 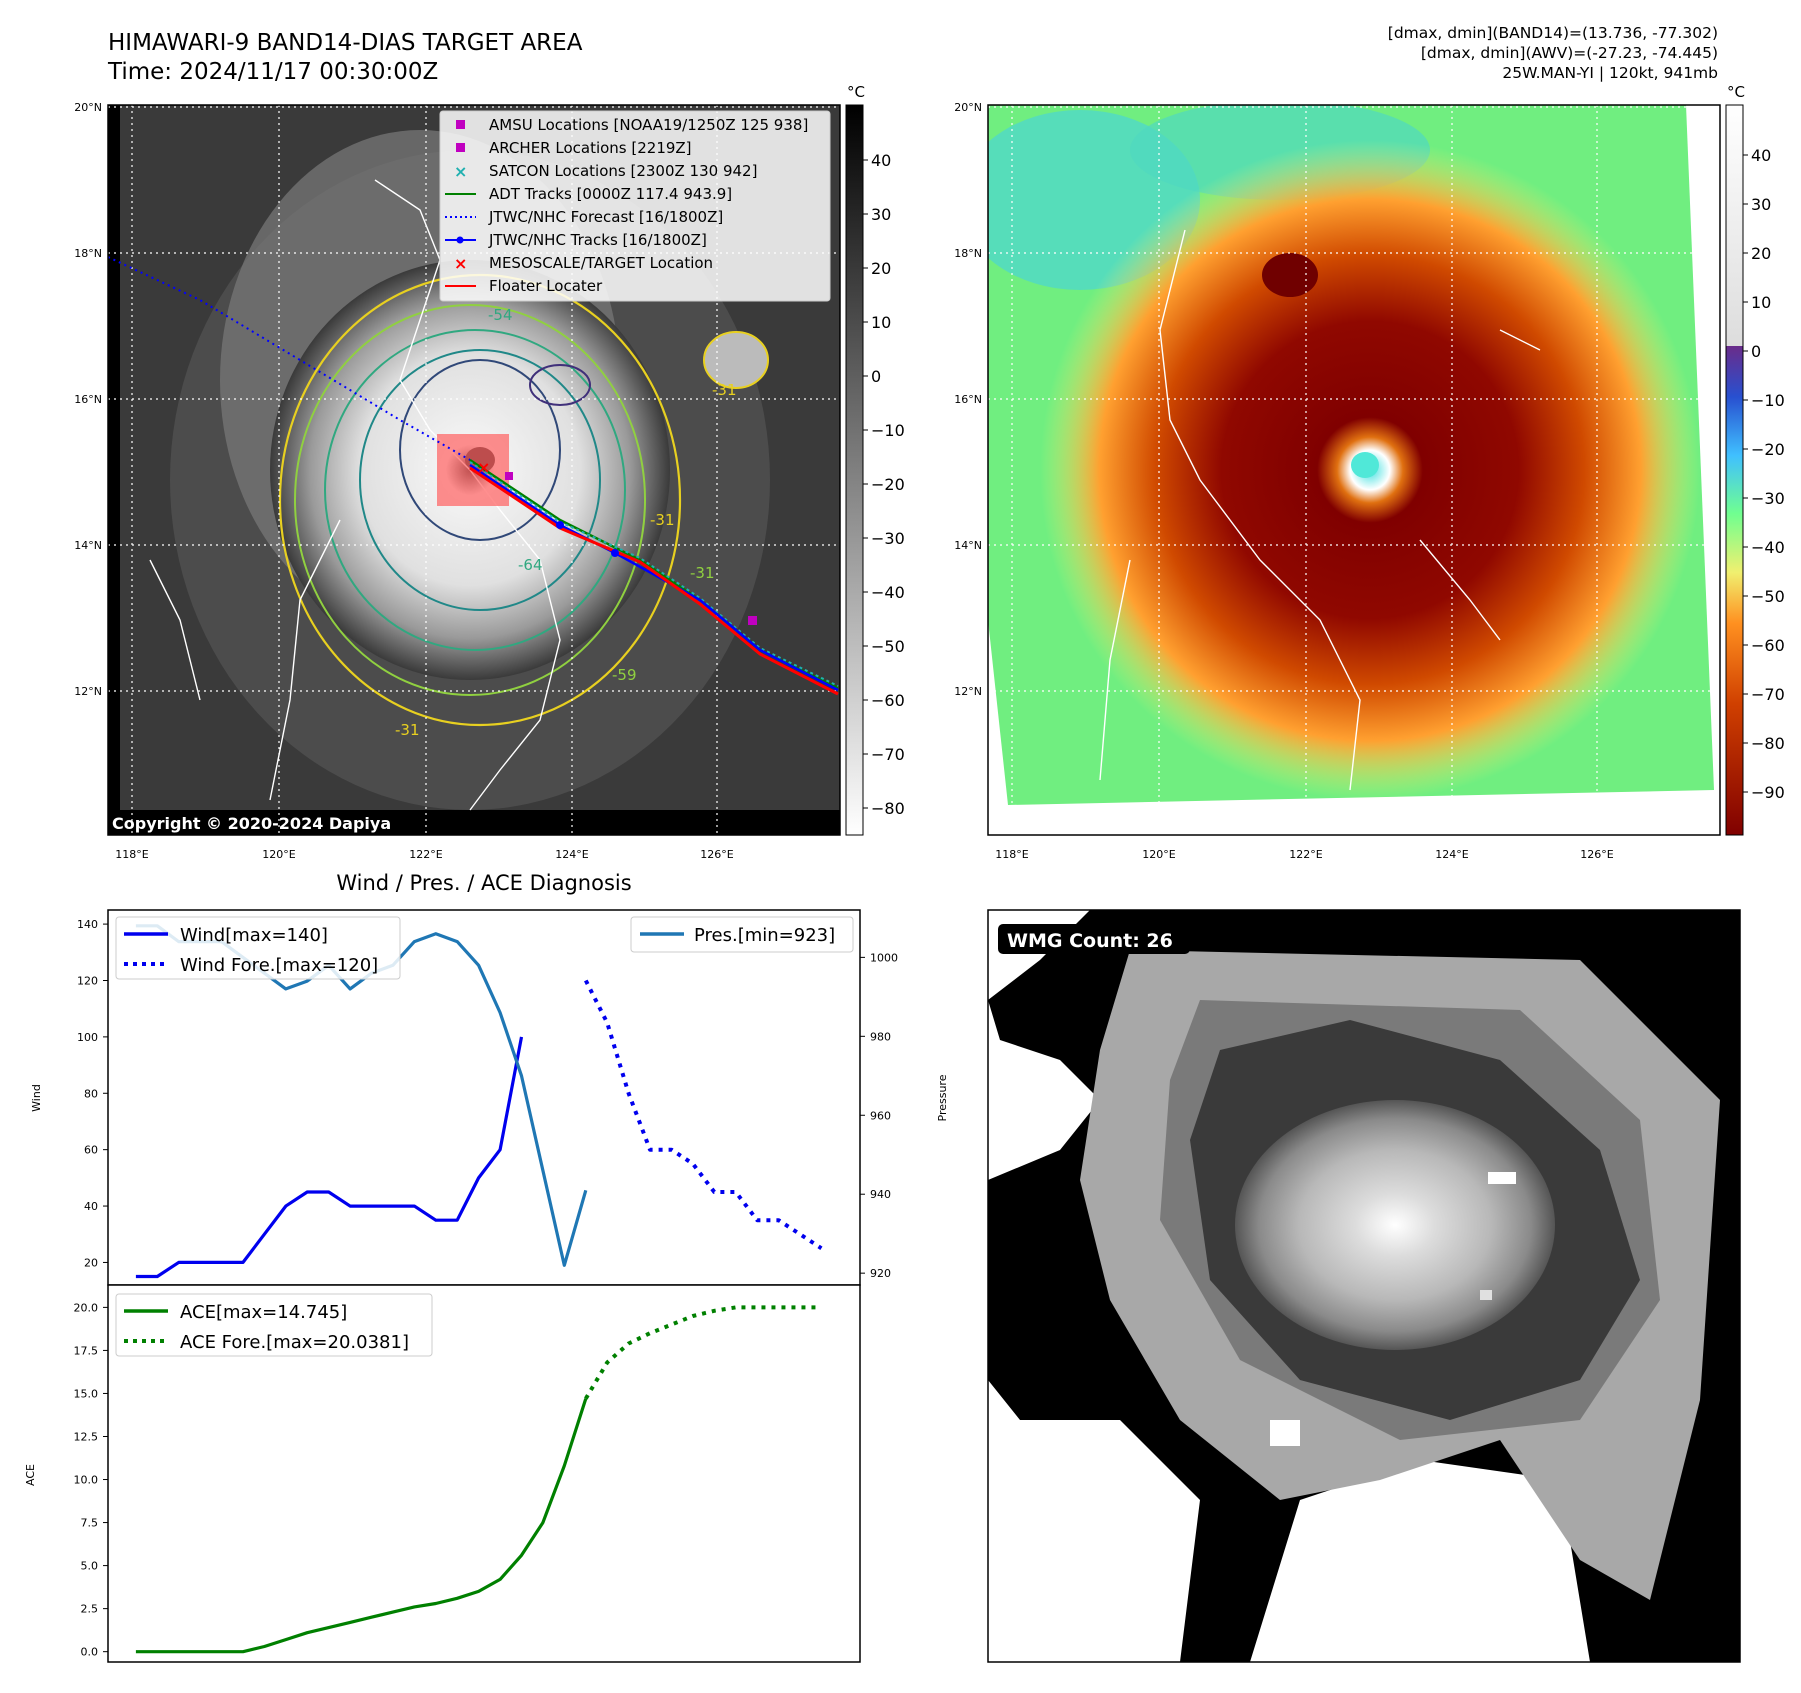 What do you see at coordinates (36, 1098) in the screenshot?
I see `wind-ylabel: Wind` at bounding box center [36, 1098].